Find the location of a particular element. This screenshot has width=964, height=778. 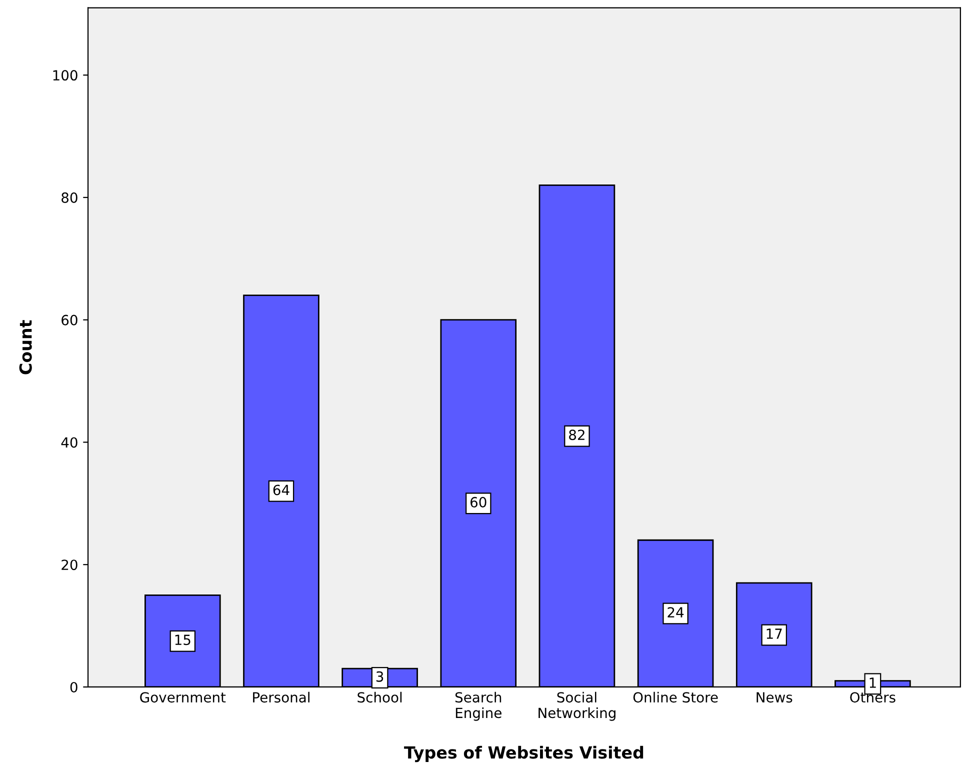

x-tick-label: Government is located at coordinates (183, 697).